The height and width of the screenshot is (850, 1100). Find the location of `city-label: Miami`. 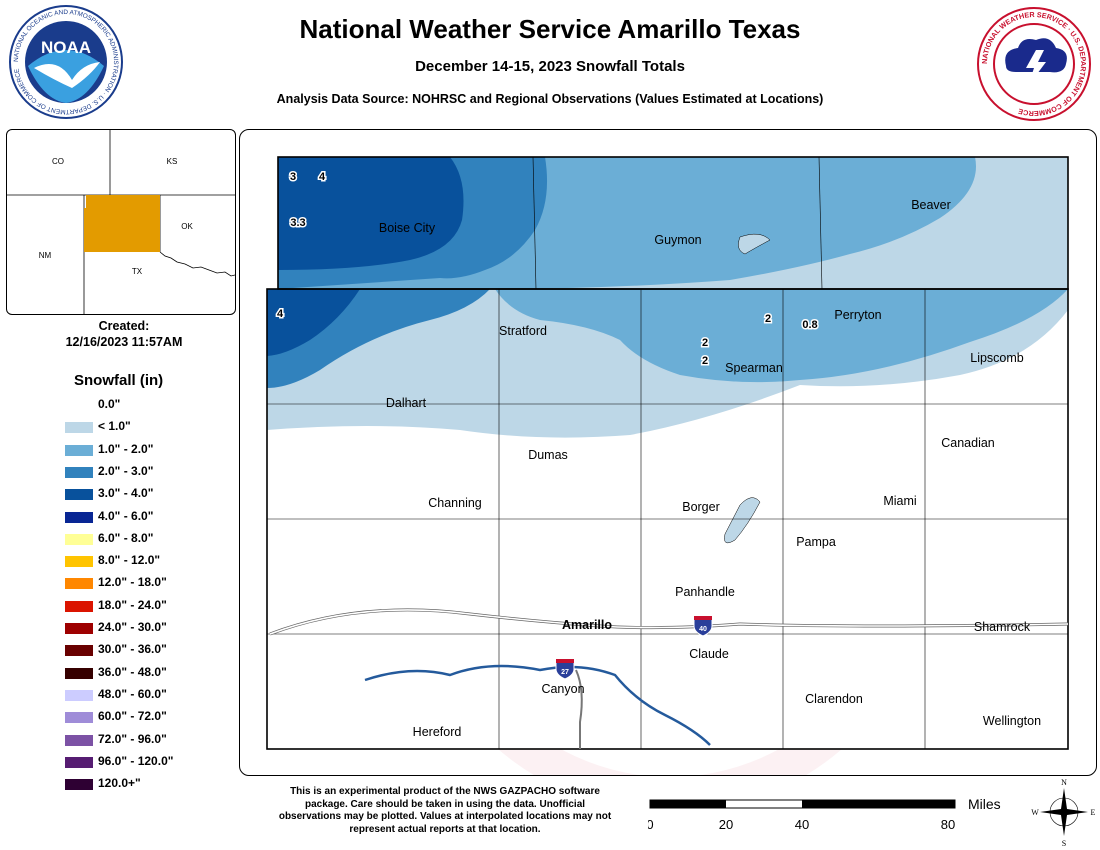

city-label: Miami is located at coordinates (899, 501).